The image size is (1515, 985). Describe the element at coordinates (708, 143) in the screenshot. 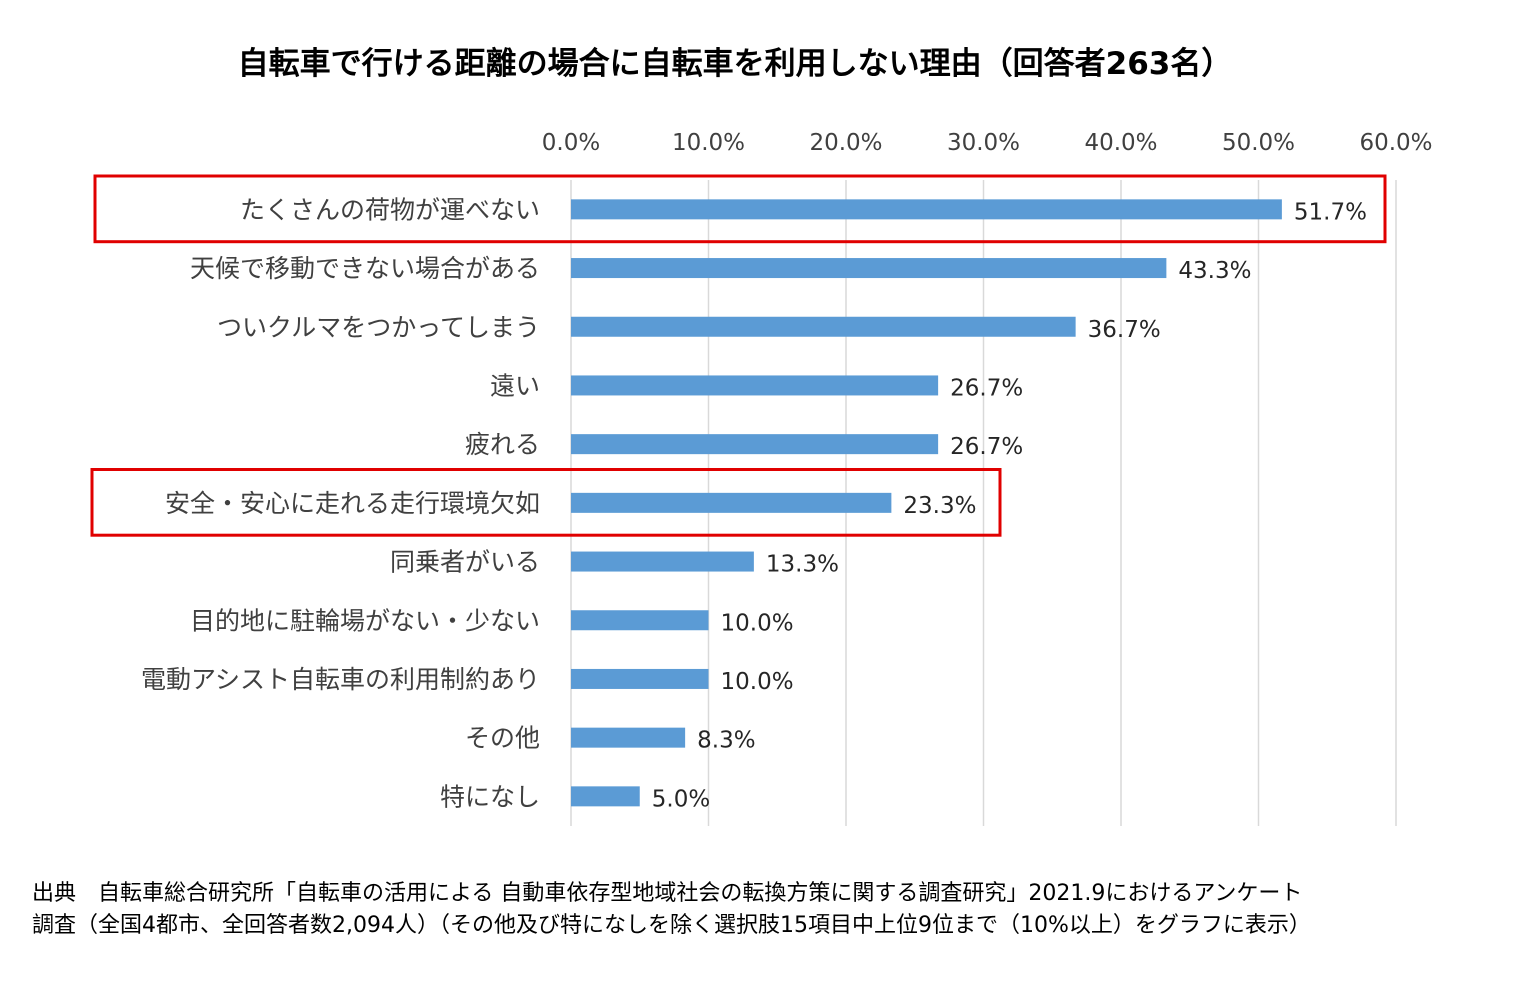

I see `x-tick-label: 10.0%` at that location.